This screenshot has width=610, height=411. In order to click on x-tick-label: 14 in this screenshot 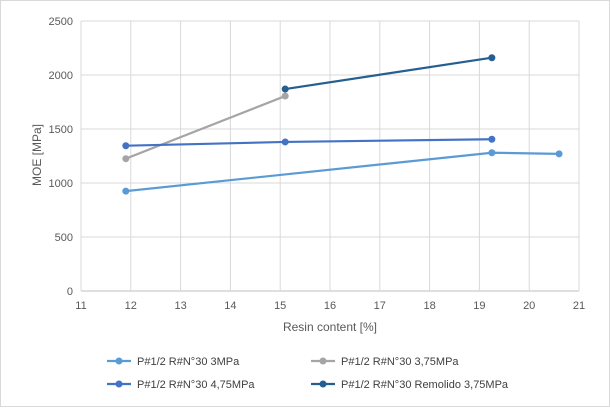, I will do `click(230, 306)`.